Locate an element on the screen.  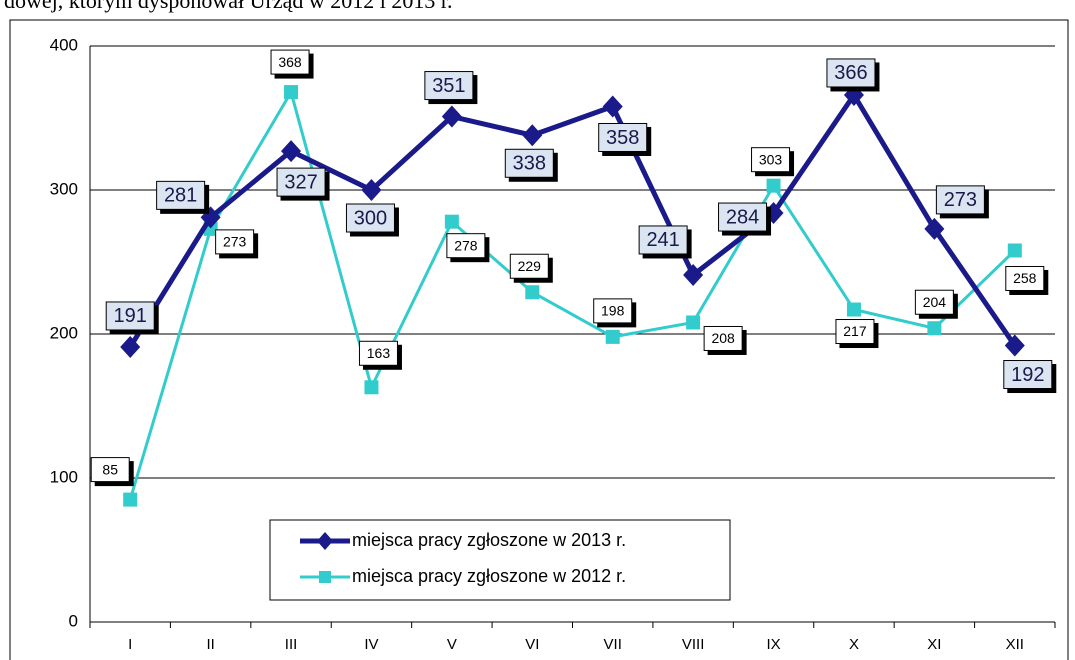
x-tick-label: I is located at coordinates (130, 644).